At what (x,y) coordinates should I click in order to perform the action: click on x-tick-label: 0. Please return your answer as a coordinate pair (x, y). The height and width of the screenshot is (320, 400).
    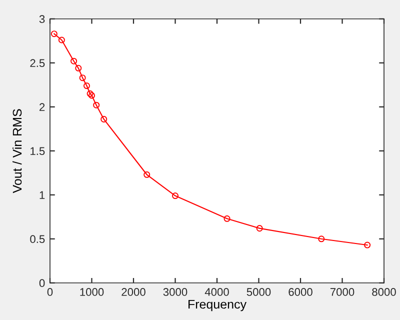
    Looking at the image, I should click on (50, 292).